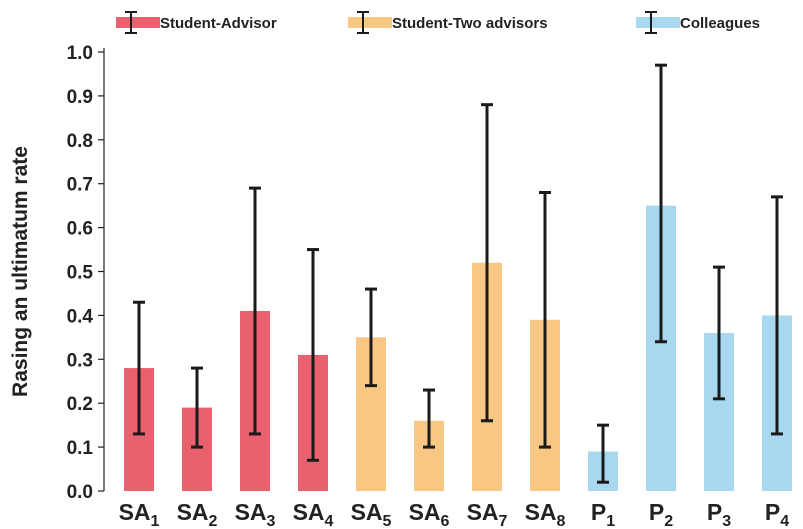 This screenshot has height=529, width=803. Describe the element at coordinates (80, 448) in the screenshot. I see `y-tick-label: 0.1` at that location.